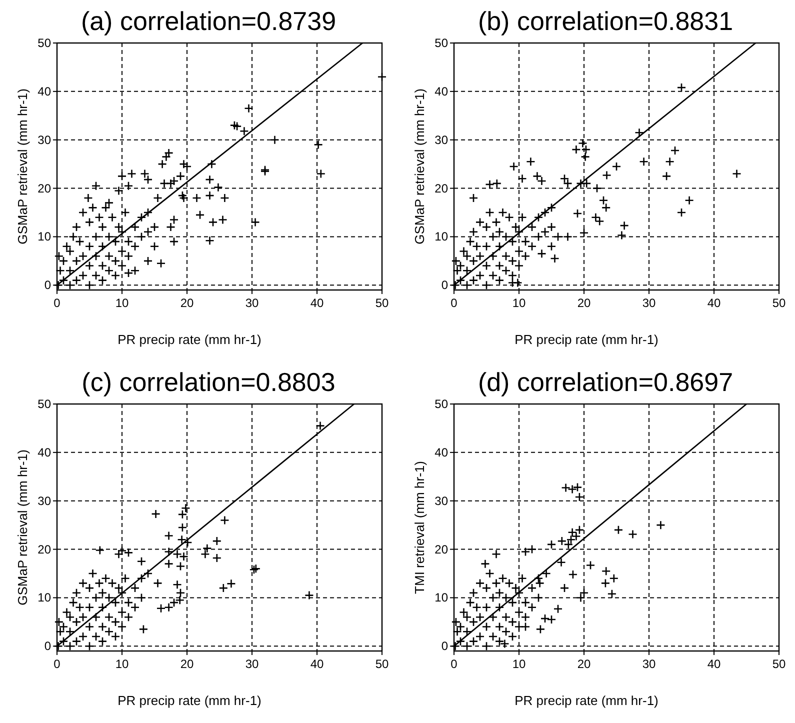  I want to click on chart-title: (c) correlation=0.8803, so click(209, 382).